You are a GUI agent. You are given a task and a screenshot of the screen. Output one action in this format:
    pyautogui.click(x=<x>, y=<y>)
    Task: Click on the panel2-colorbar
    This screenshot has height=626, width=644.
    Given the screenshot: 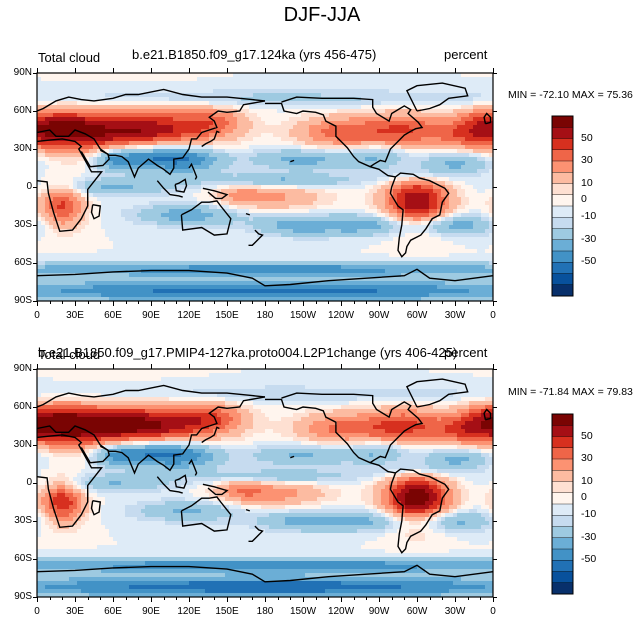 What is the action you would take?
    pyautogui.click(x=562, y=504)
    